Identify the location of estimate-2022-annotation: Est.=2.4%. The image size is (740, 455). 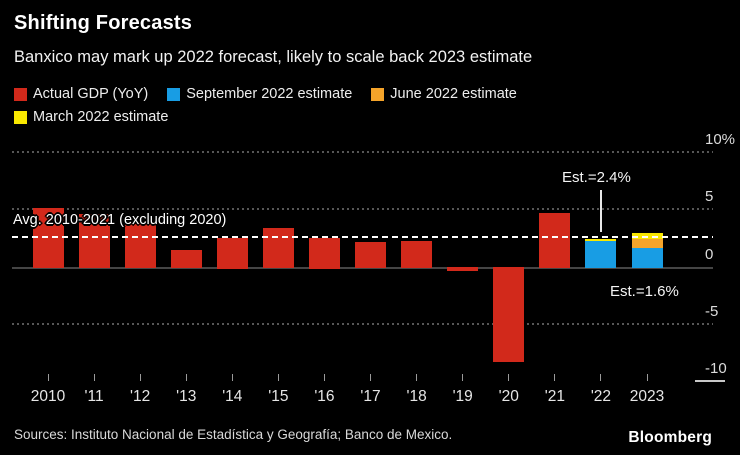
(596, 177).